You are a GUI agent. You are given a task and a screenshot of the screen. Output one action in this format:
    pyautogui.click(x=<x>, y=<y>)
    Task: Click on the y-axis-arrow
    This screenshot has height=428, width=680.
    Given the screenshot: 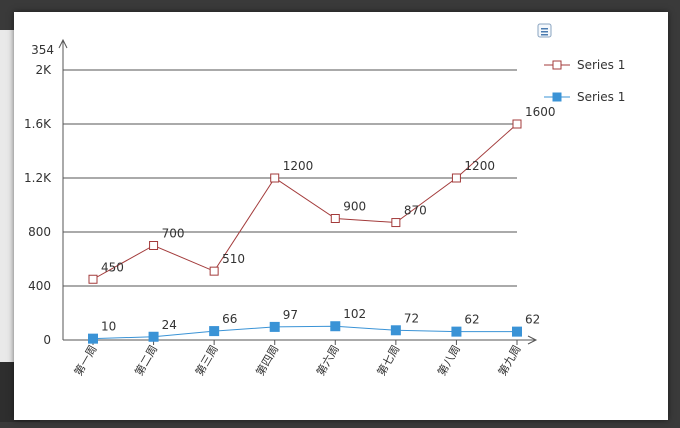 What is the action you would take?
    pyautogui.click(x=63, y=43)
    